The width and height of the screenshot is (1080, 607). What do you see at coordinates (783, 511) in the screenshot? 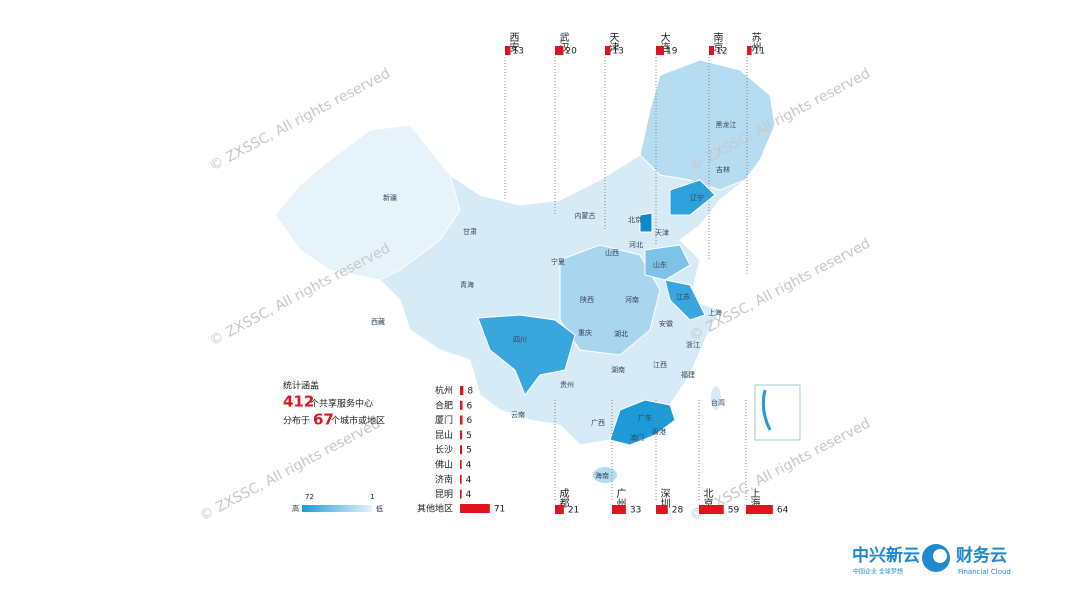
I see `bar-value: 64` at bounding box center [783, 511].